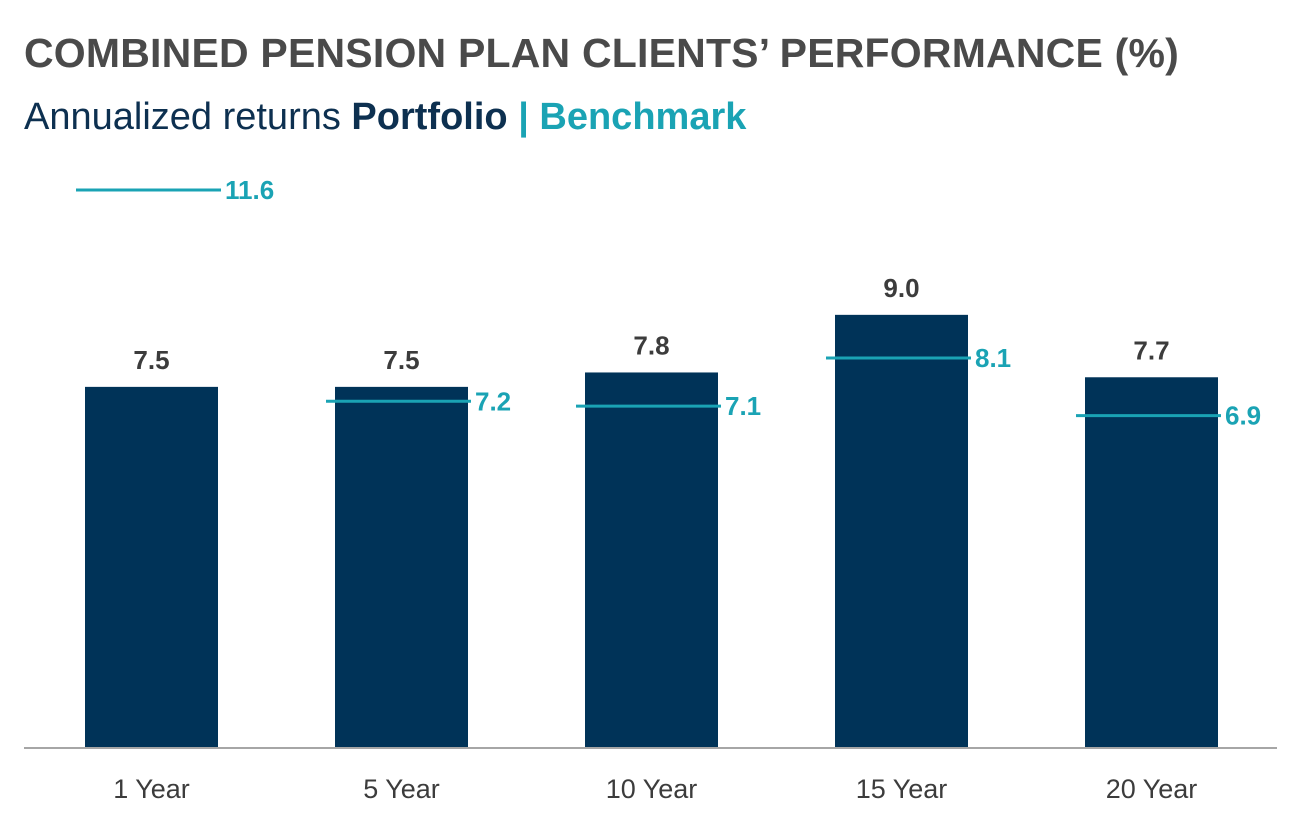 The height and width of the screenshot is (829, 1307). Describe the element at coordinates (429, 117) in the screenshot. I see `legend-portfolio-label: Portfolio` at that location.